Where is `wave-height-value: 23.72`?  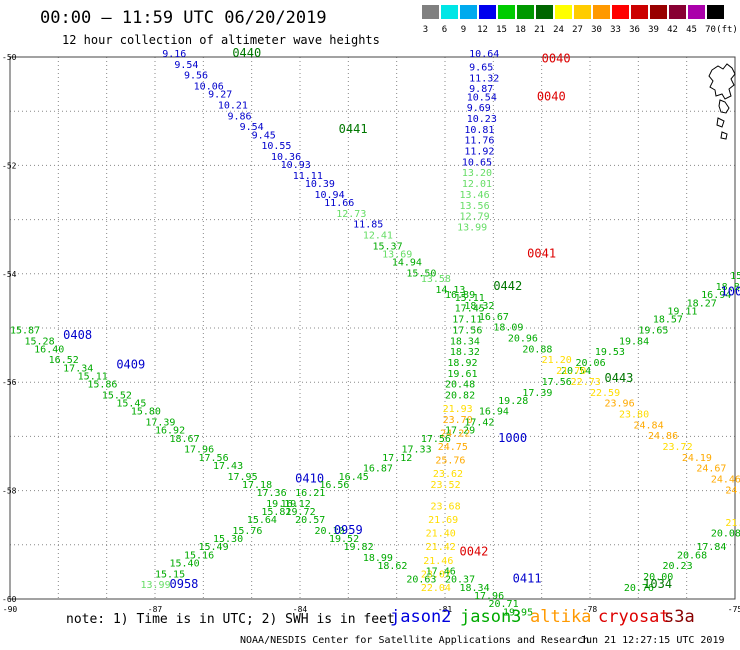
wave-height-value: 23.72 is located at coordinates (678, 447).